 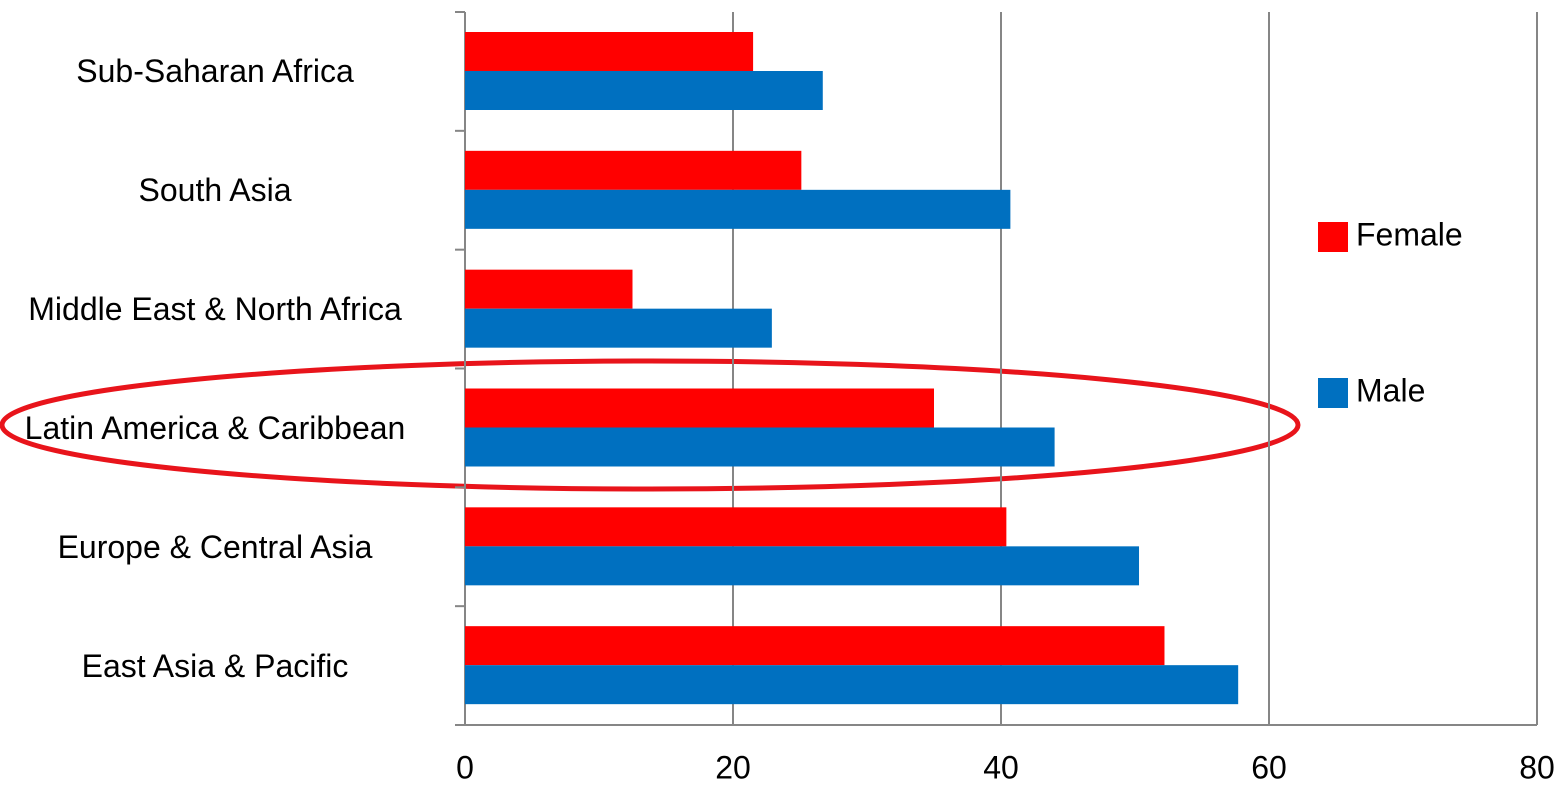 I want to click on x-tick-label: 60, so click(x=1269, y=767).